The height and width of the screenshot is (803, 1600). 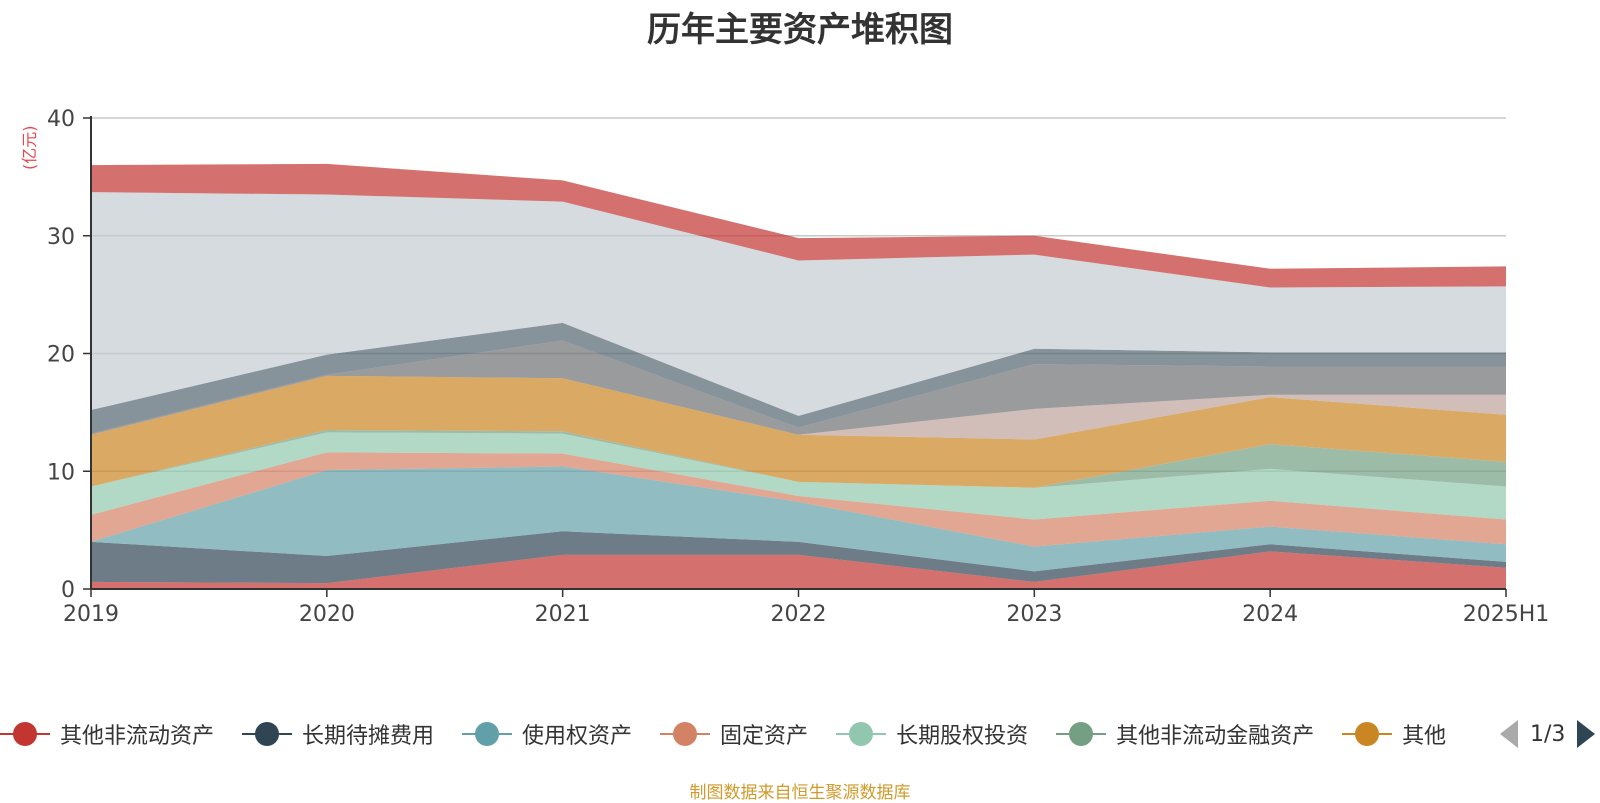 I want to click on legend-item: 使用权资产, so click(x=547, y=734).